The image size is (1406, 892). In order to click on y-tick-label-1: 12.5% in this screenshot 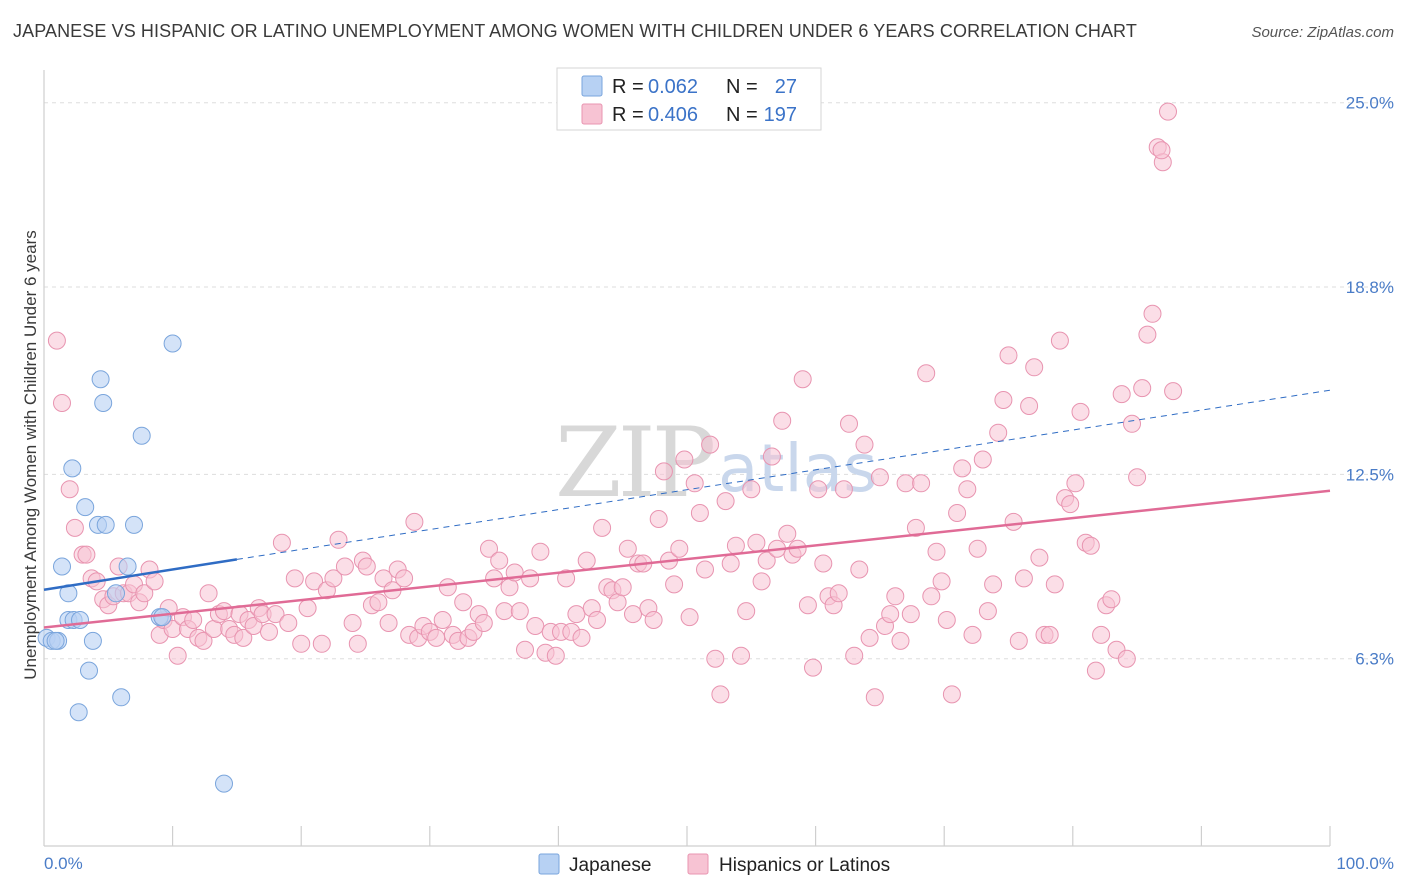, I will do `click(1370, 474)`.